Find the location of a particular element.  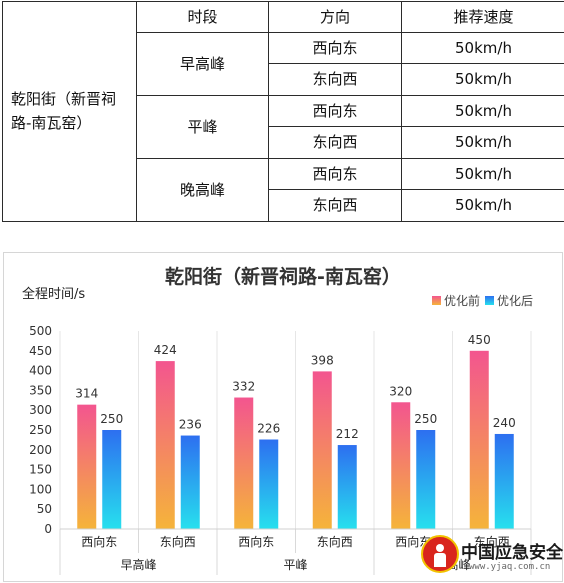

header-period: 时段 is located at coordinates (202, 17).